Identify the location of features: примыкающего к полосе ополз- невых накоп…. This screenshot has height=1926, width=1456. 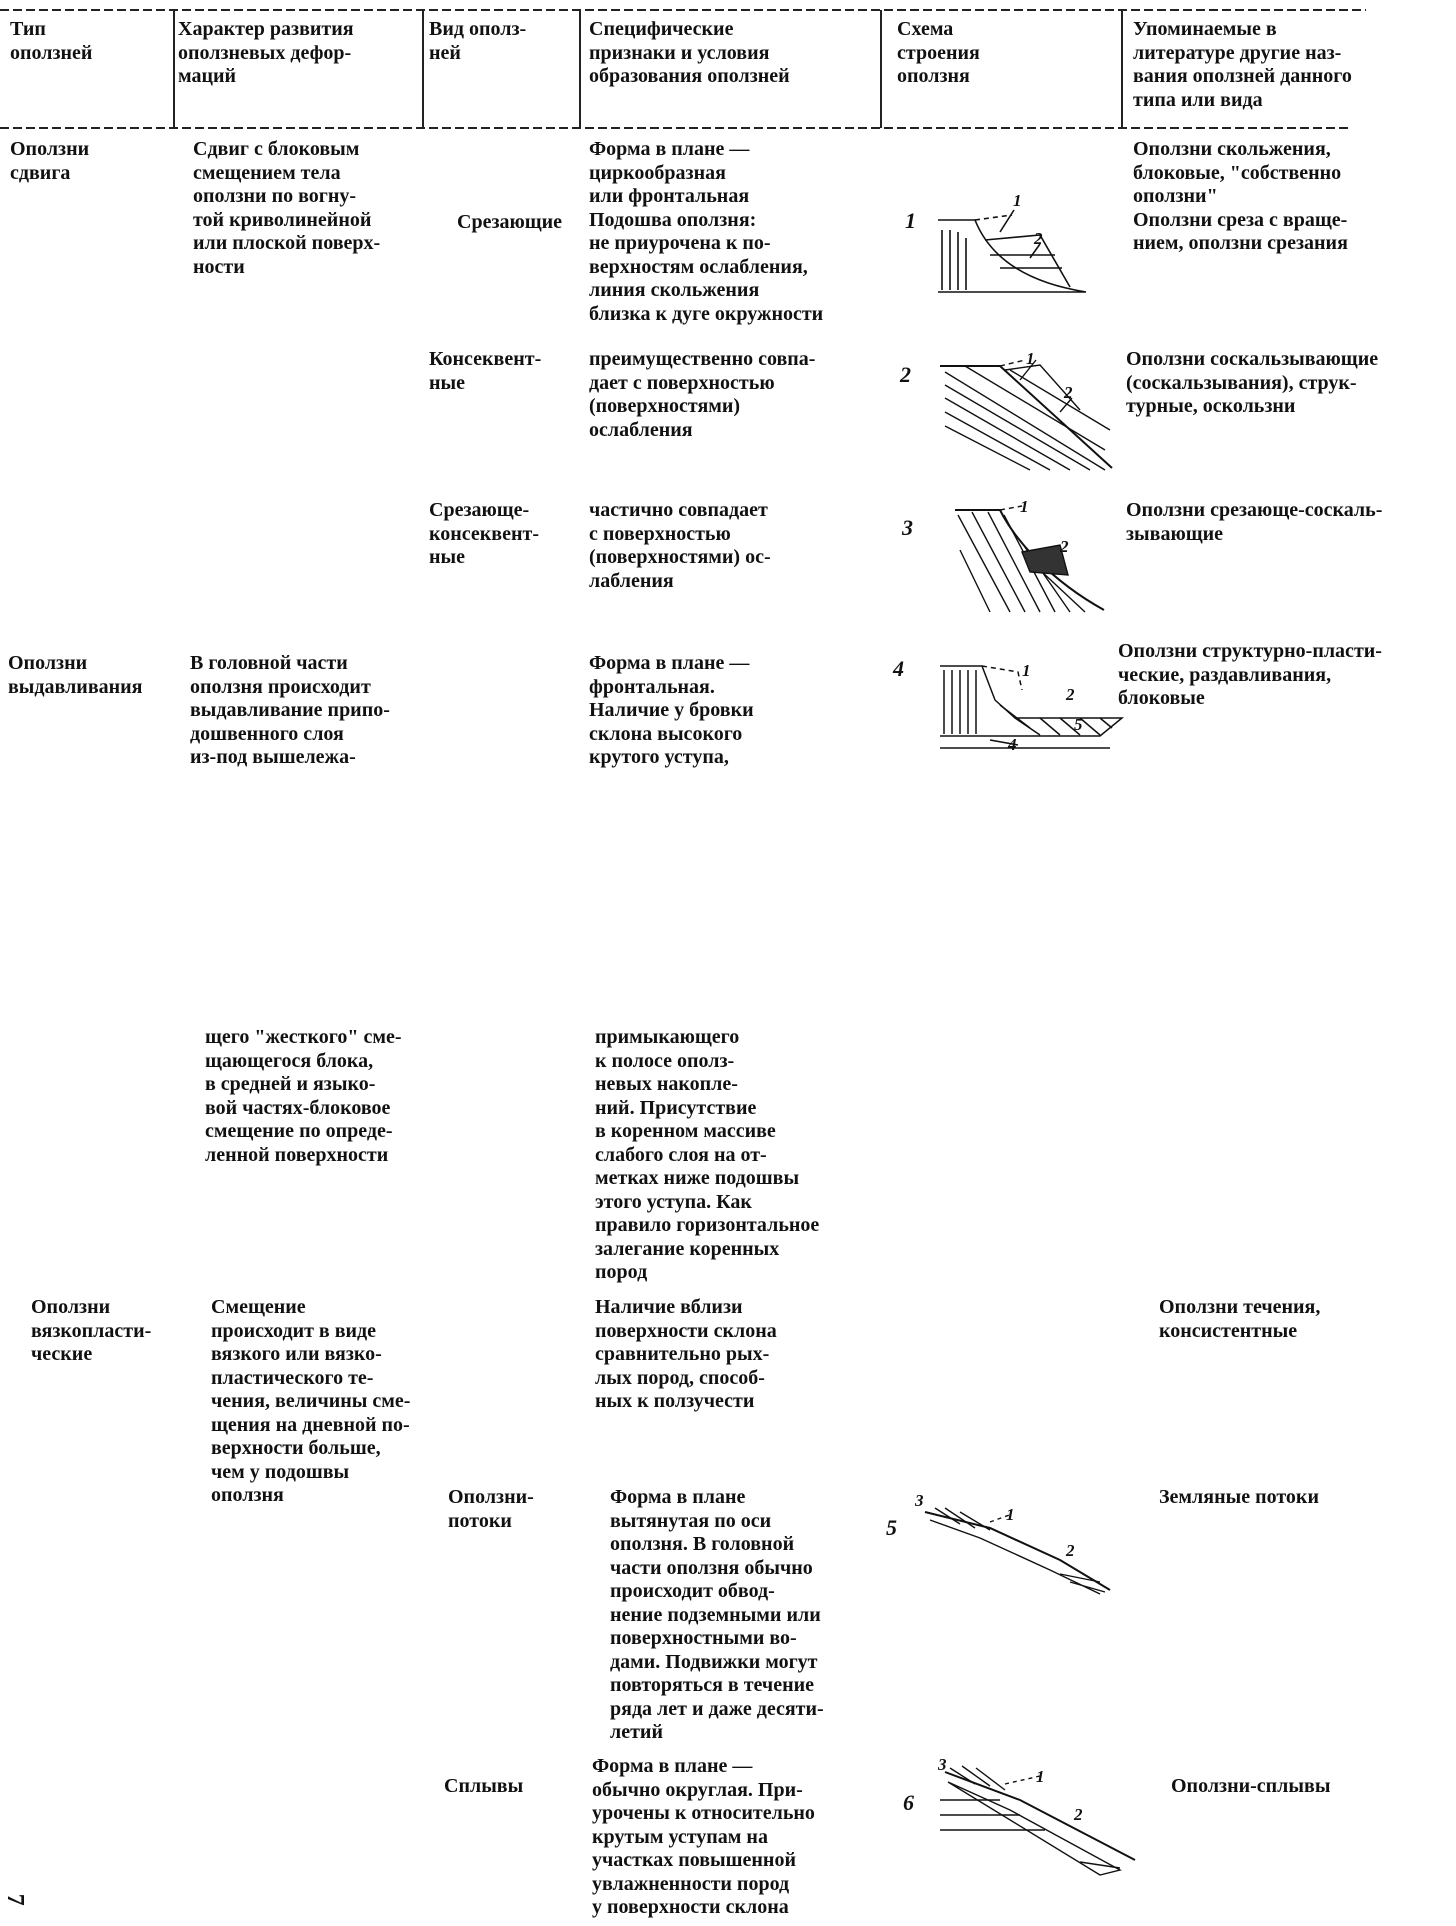
(707, 1154).